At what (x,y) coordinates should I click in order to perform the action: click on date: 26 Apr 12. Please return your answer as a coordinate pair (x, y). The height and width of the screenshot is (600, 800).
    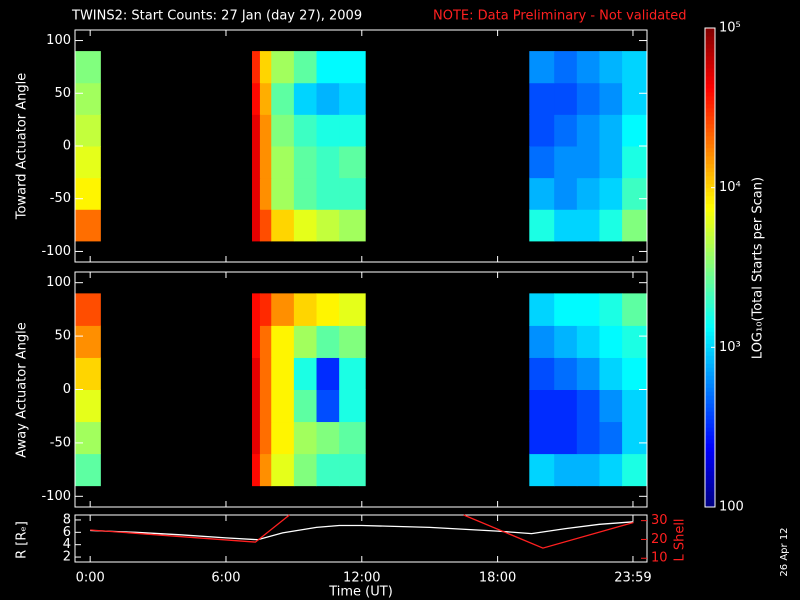
    Looking at the image, I should click on (784, 551).